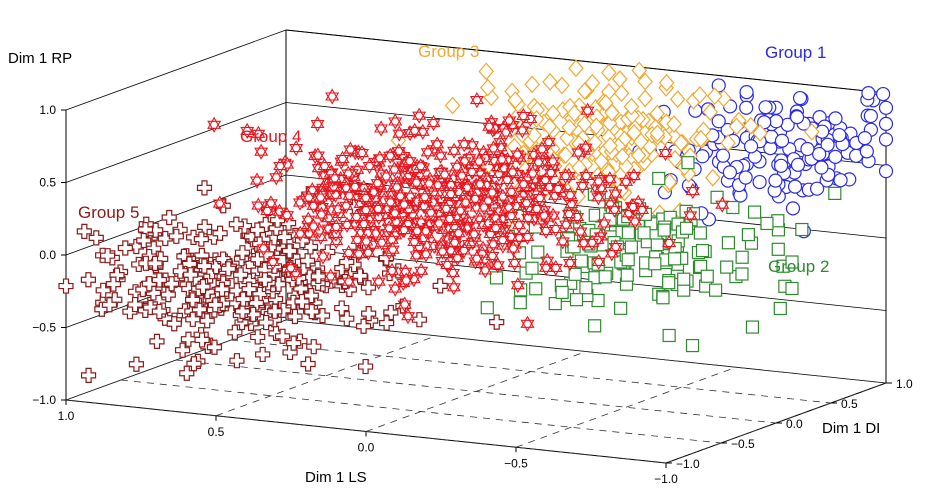 Image resolution: width=927 pixels, height=492 pixels. I want to click on tick-label-y: 0.5, so click(849, 404).